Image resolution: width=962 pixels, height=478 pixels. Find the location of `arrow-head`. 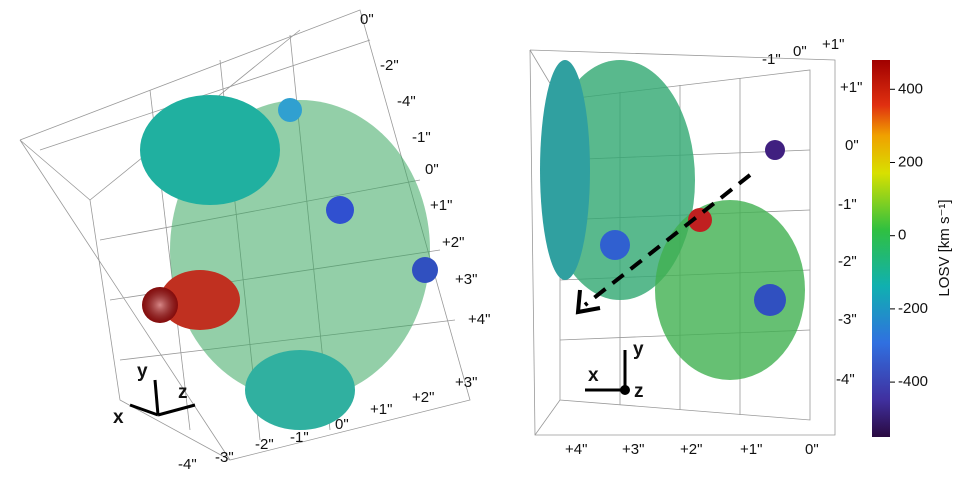

arrow-head is located at coordinates (588, 302).